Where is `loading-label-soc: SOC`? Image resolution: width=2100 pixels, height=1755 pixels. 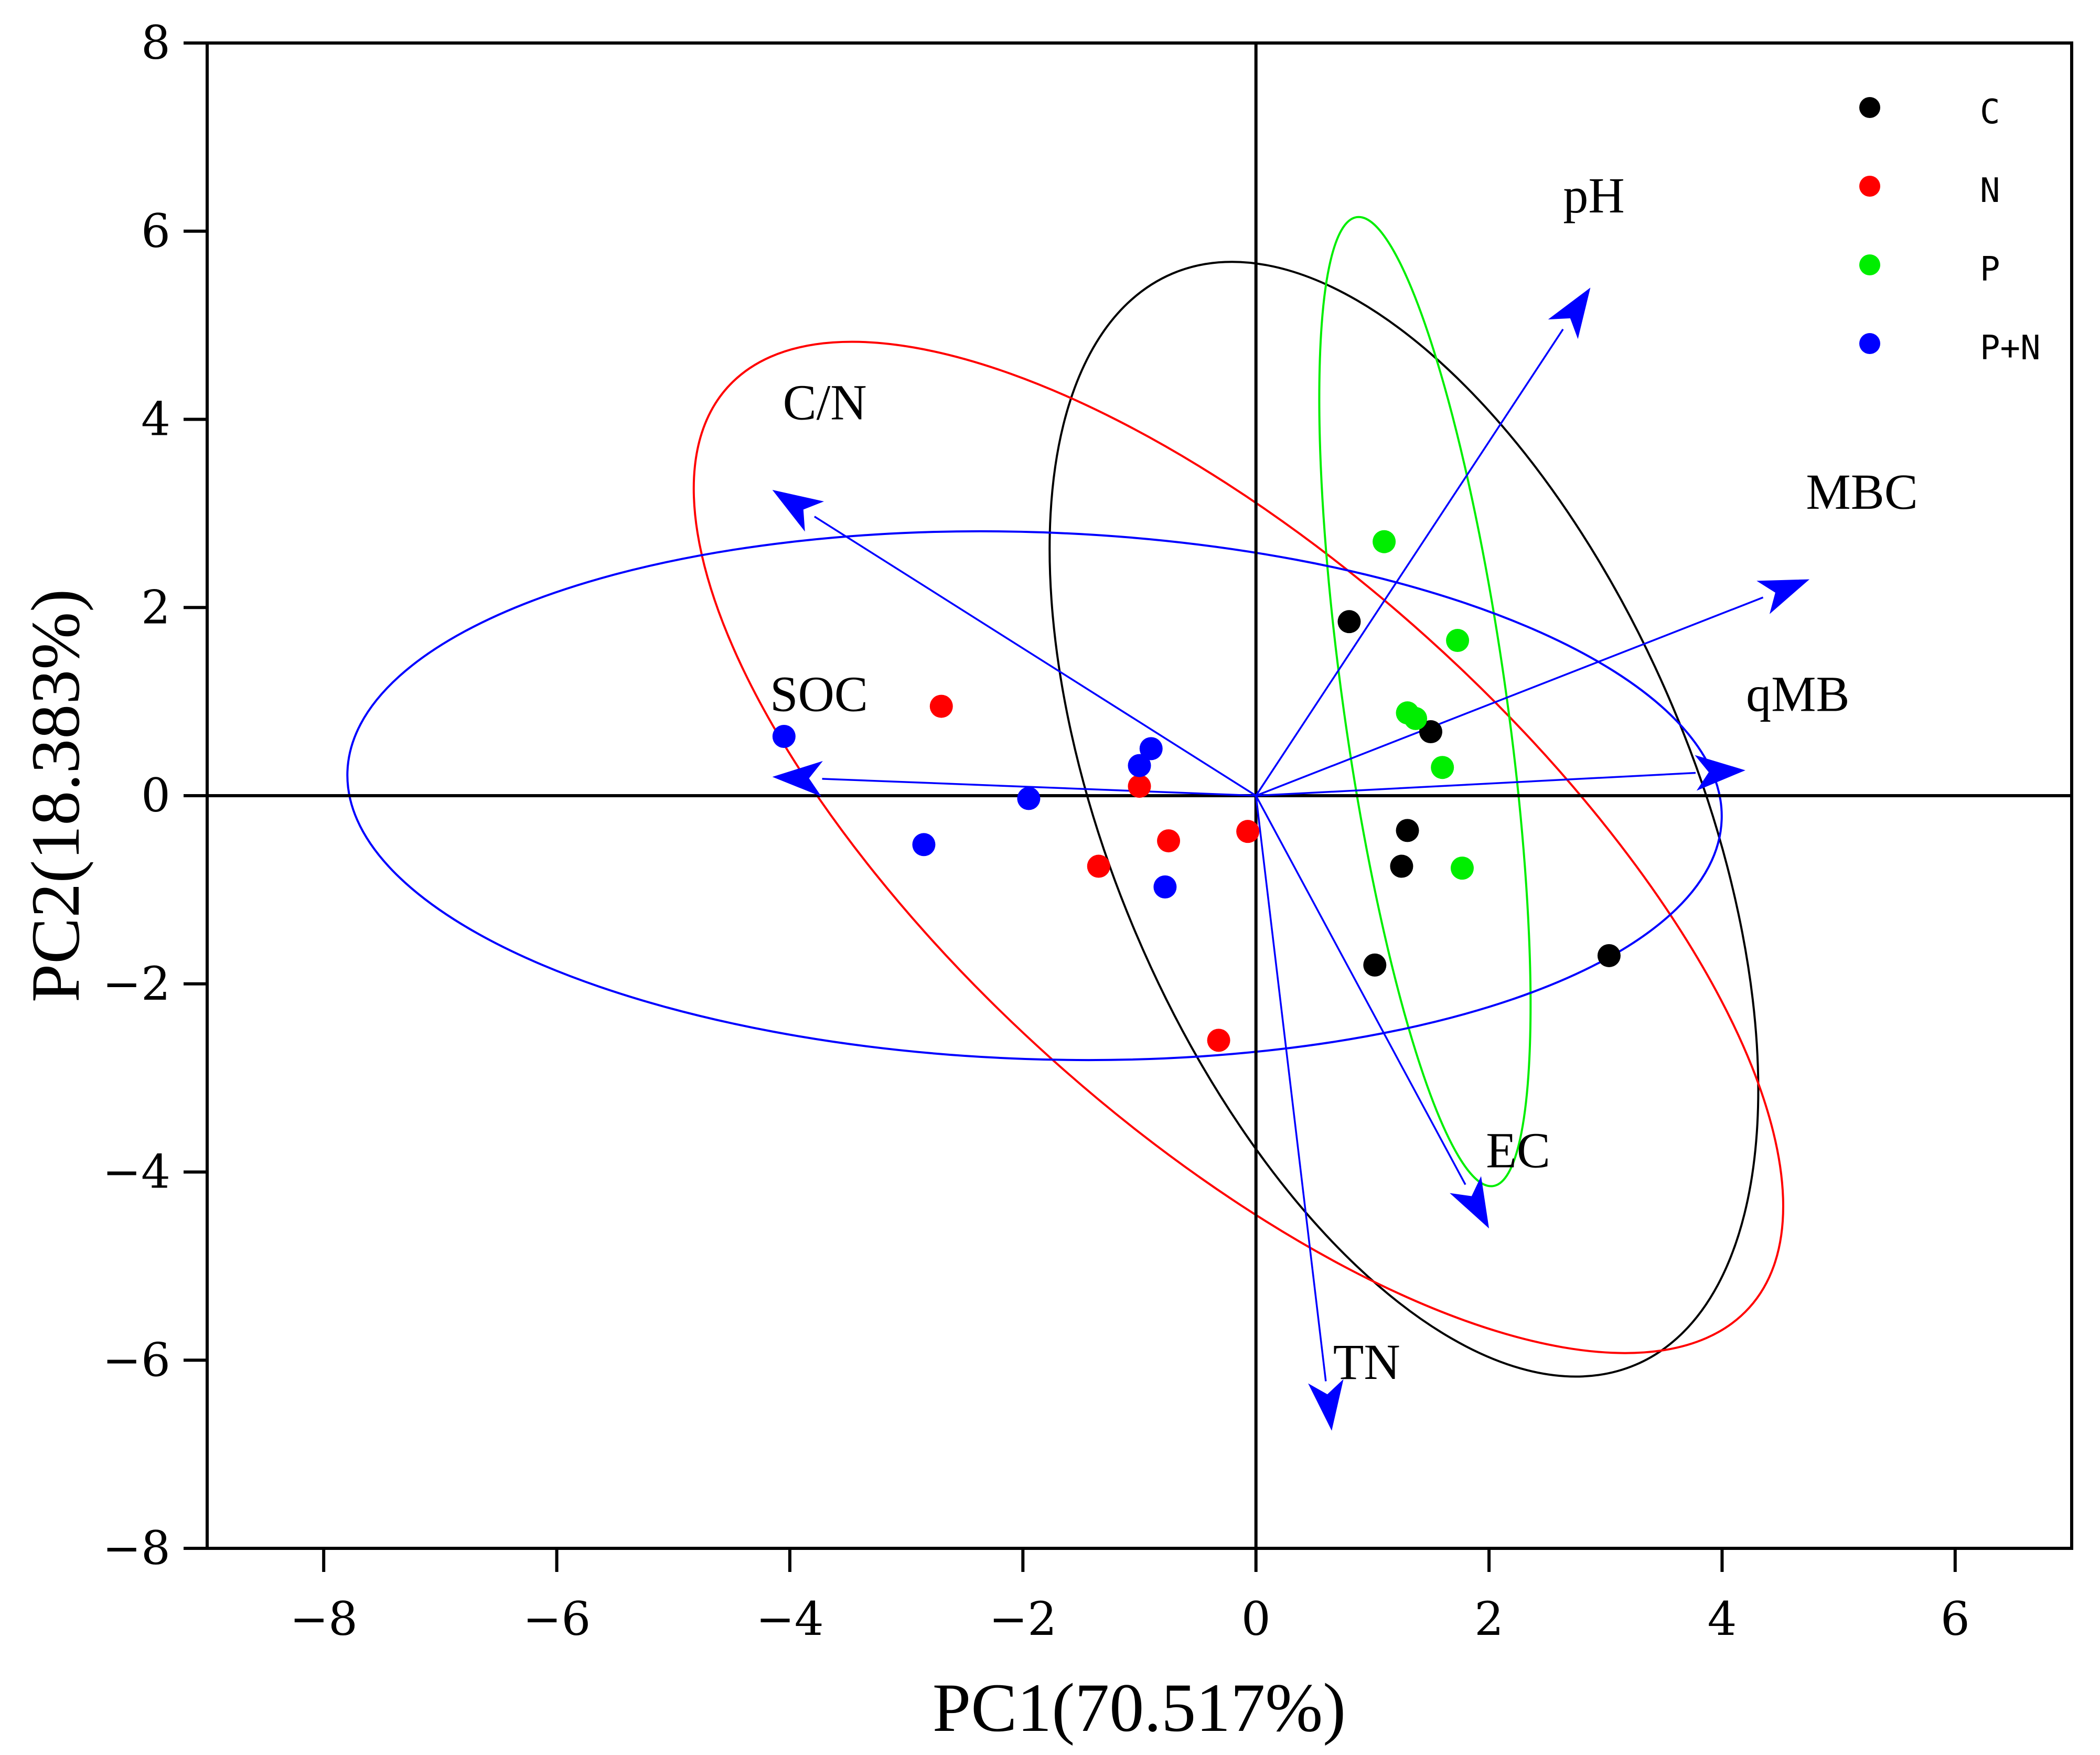
loading-label-soc: SOC is located at coordinates (819, 694).